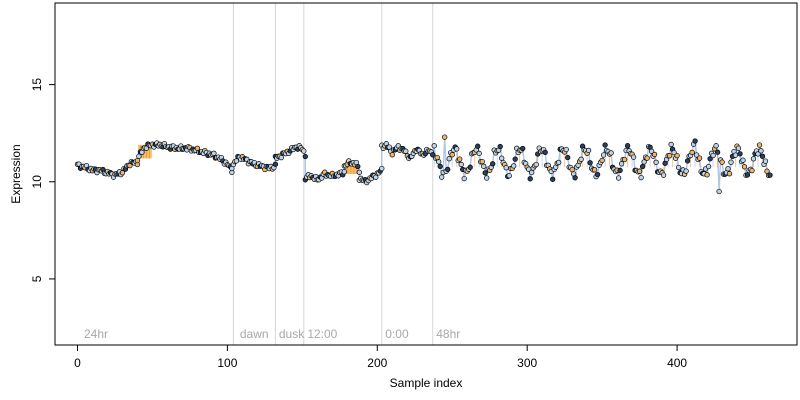  What do you see at coordinates (426, 383) in the screenshot?
I see `x-axis-title: Sample index` at bounding box center [426, 383].